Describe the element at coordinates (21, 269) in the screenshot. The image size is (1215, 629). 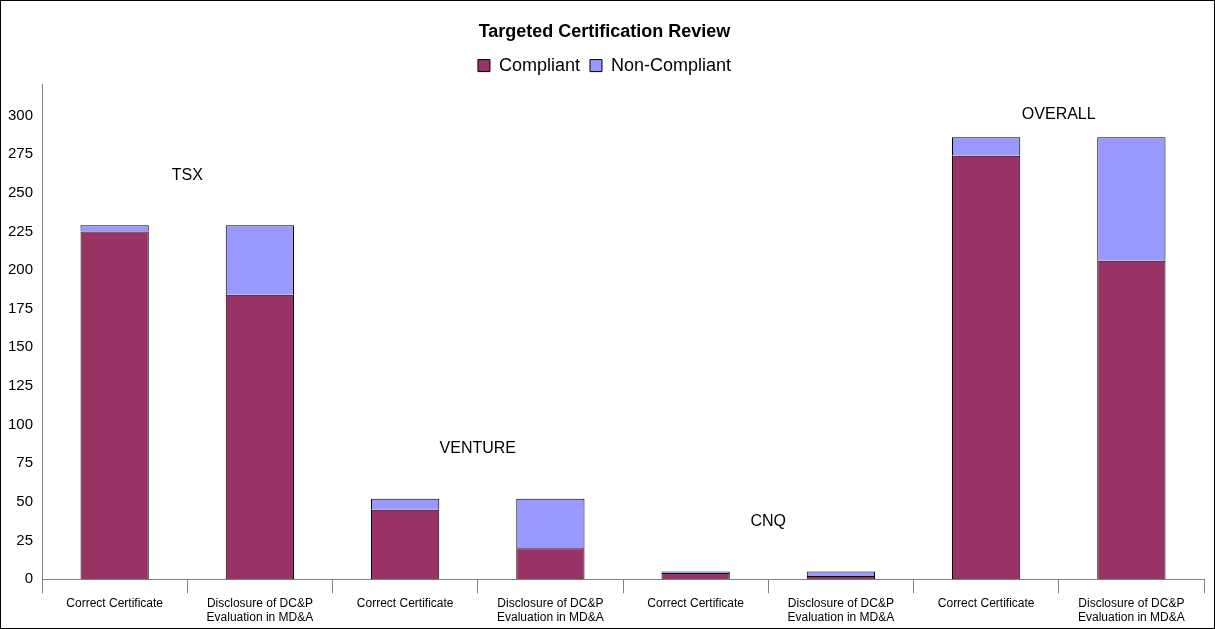
I see `y-tick-label: 200` at that location.